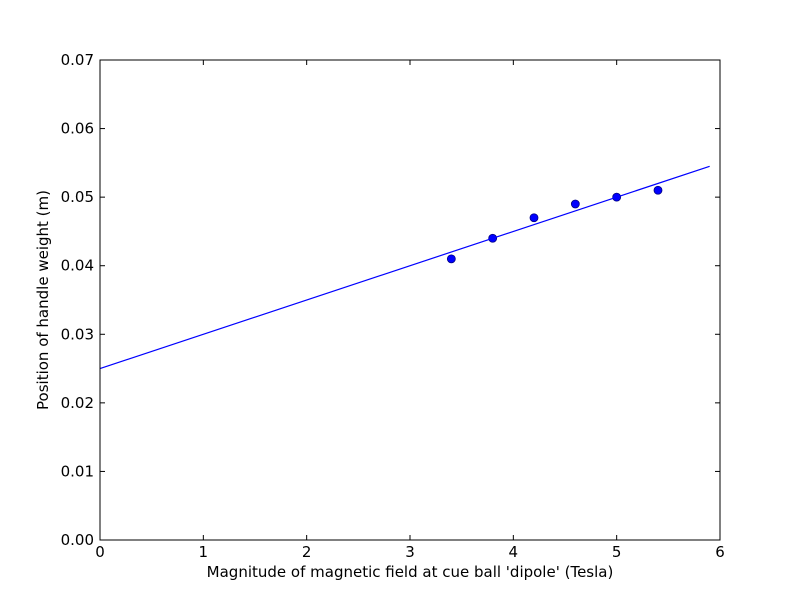 This screenshot has height=604, width=800. I want to click on y-tick-label: 0.03, so click(77, 334).